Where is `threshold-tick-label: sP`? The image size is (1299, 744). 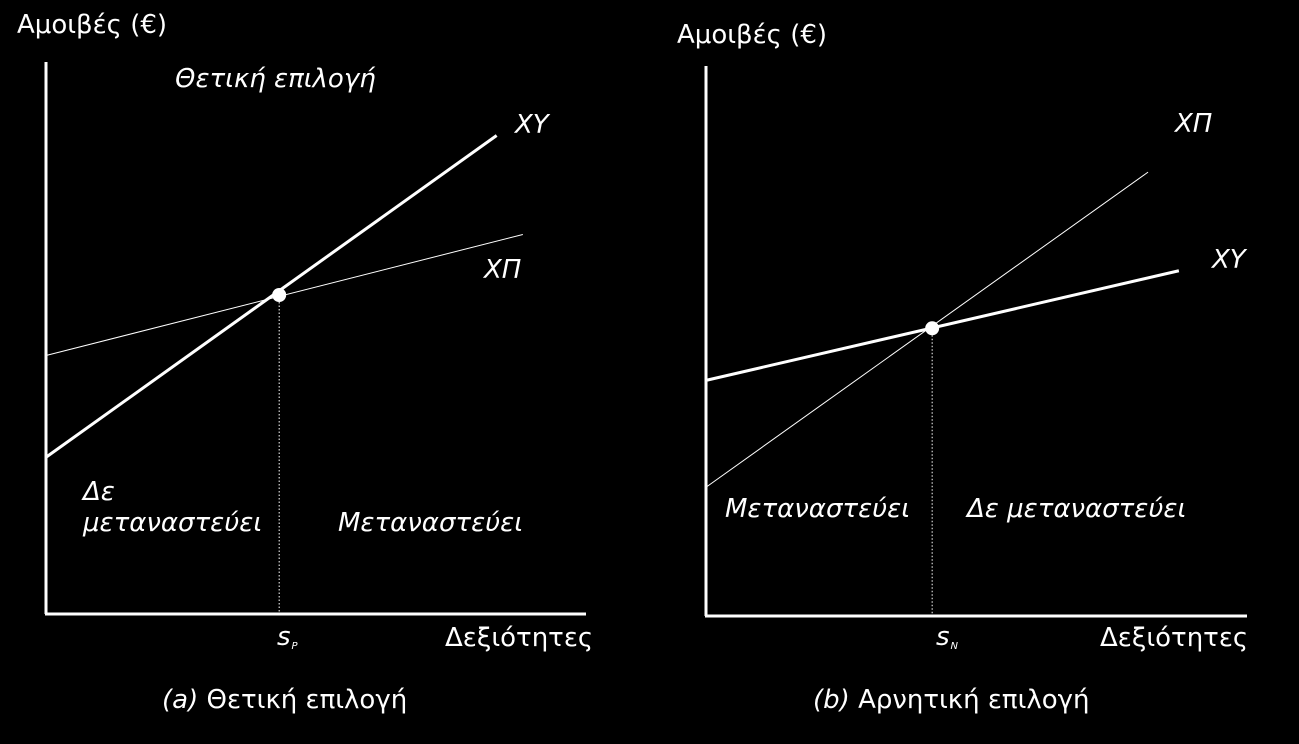
threshold-tick-label: sP is located at coordinates (287, 637).